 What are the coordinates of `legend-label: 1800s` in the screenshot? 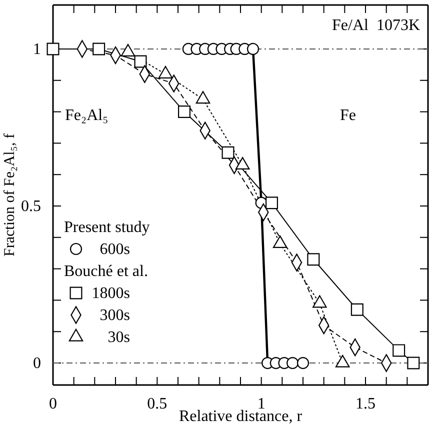 It's located at (111, 293).